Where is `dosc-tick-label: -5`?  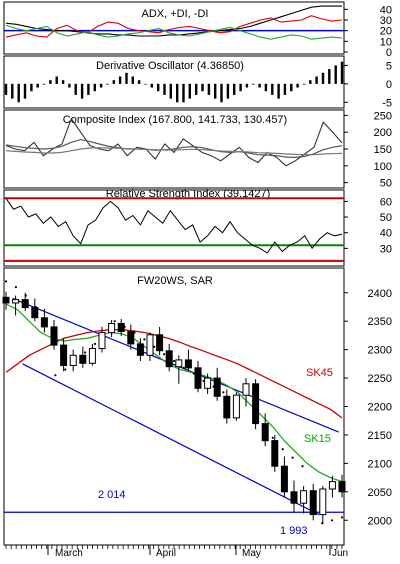 dosc-tick-label: -5 is located at coordinates (387, 103).